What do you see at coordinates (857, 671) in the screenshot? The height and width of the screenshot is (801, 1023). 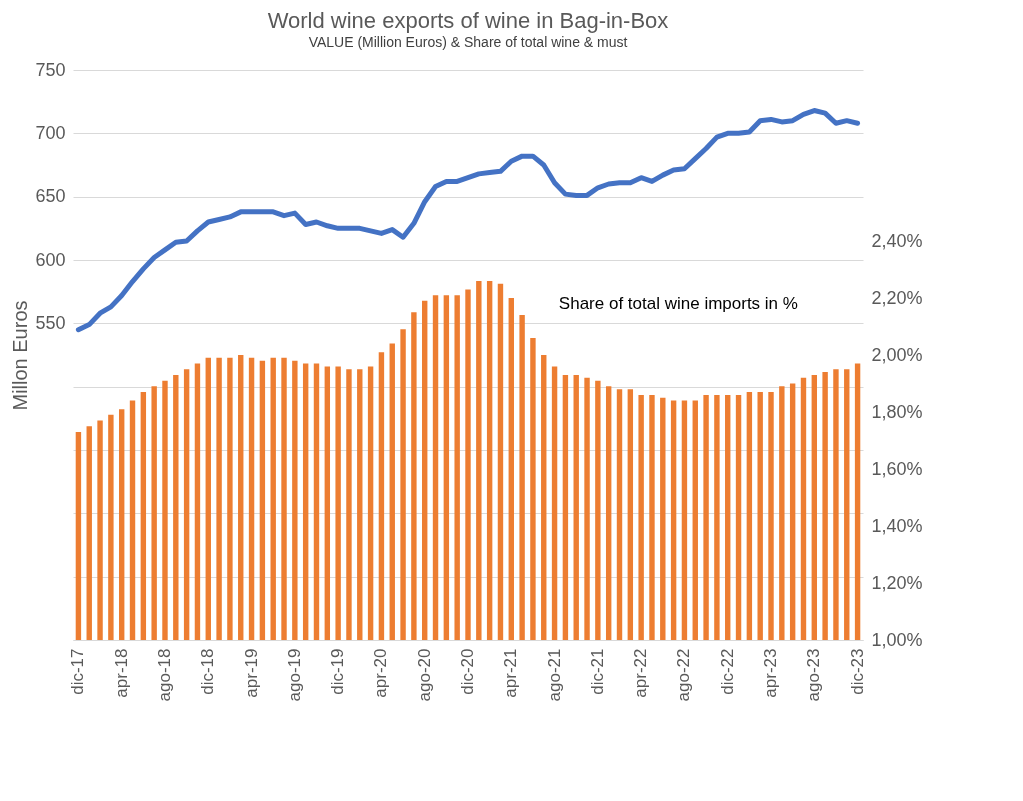 I see `x-tick-label: dic-23` at bounding box center [857, 671].